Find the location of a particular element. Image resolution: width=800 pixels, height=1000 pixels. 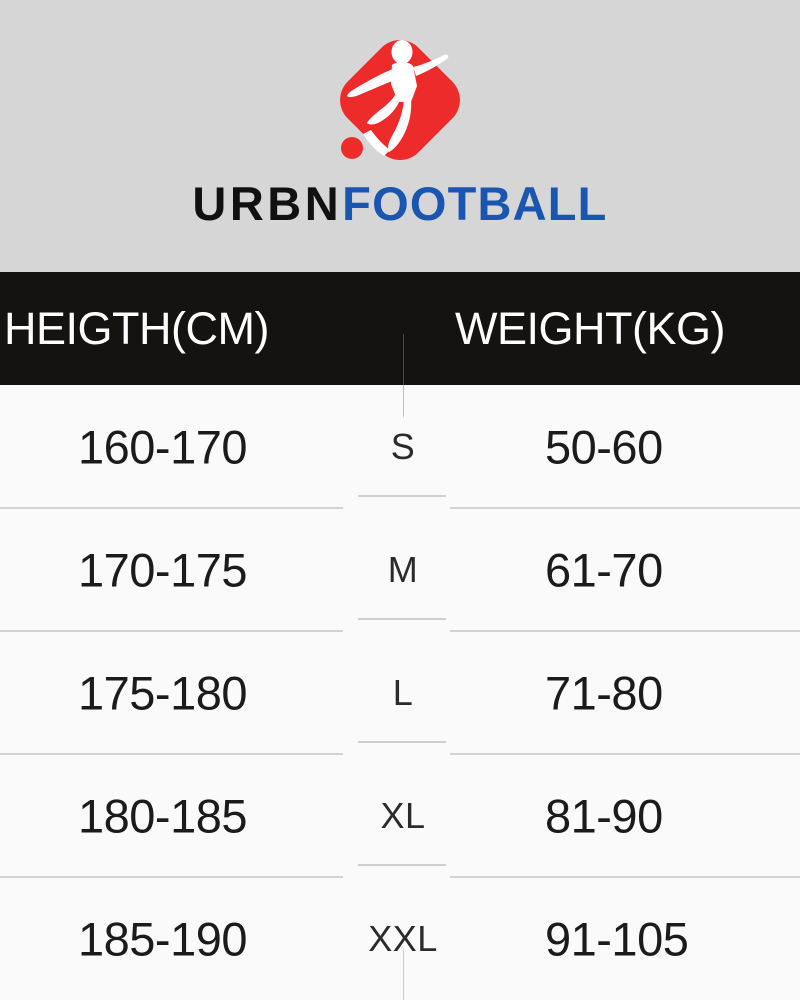

cell-size: XL is located at coordinates (403, 815).